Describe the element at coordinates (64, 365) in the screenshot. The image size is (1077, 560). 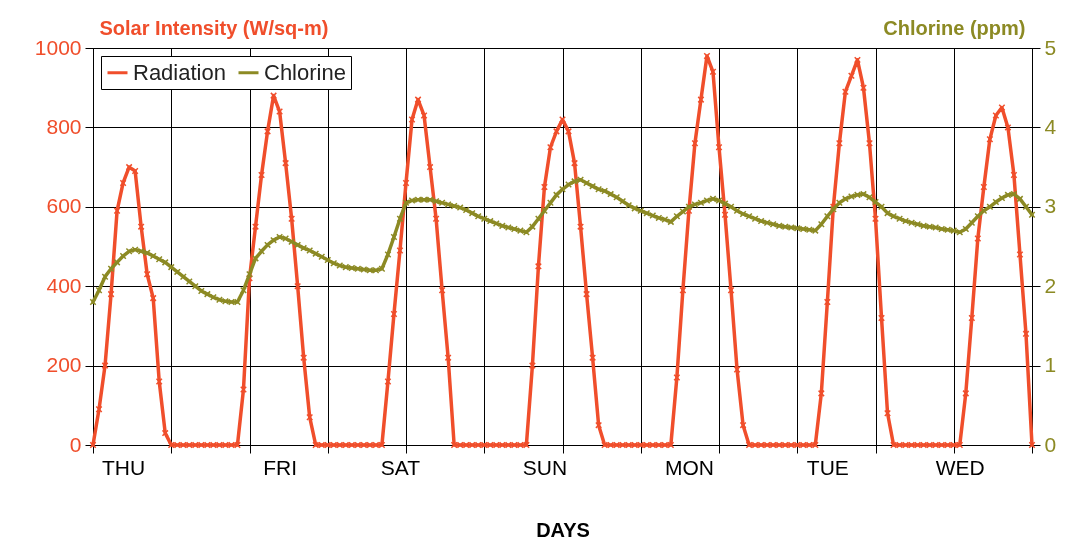
I see `y-tick-label: 200` at that location.